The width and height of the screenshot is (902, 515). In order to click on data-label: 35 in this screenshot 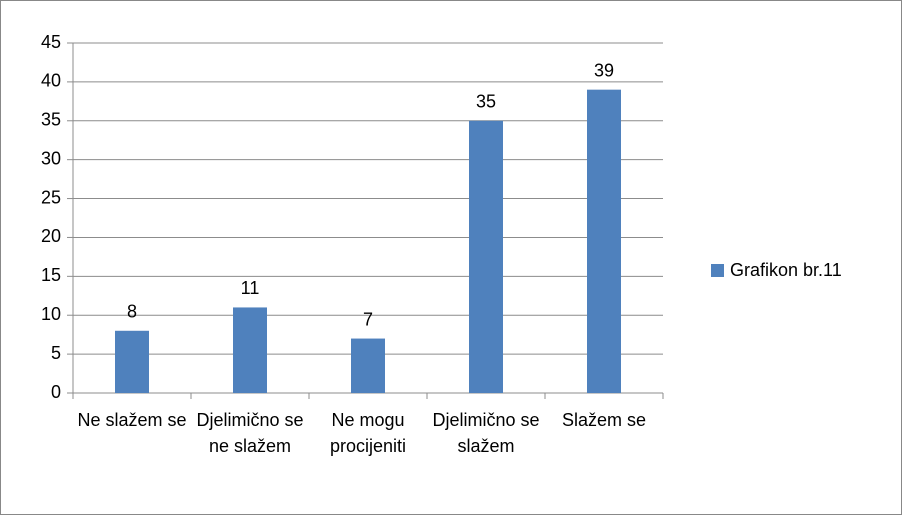, I will do `click(486, 102)`.